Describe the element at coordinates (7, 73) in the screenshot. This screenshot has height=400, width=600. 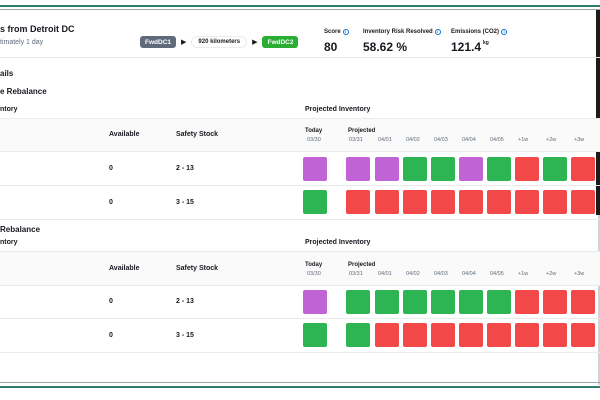
I see `details-title: ails` at that location.